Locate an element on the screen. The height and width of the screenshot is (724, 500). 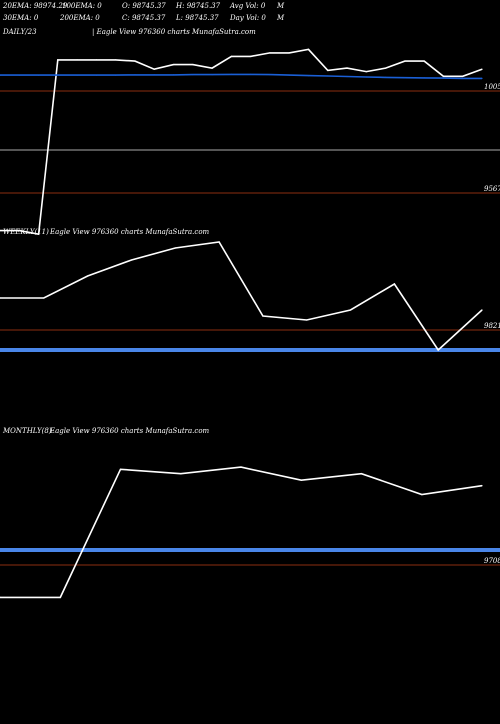
weekly-subtitle: Eagle View 976360 charts MunafaSutra.com is located at coordinates (129, 232).